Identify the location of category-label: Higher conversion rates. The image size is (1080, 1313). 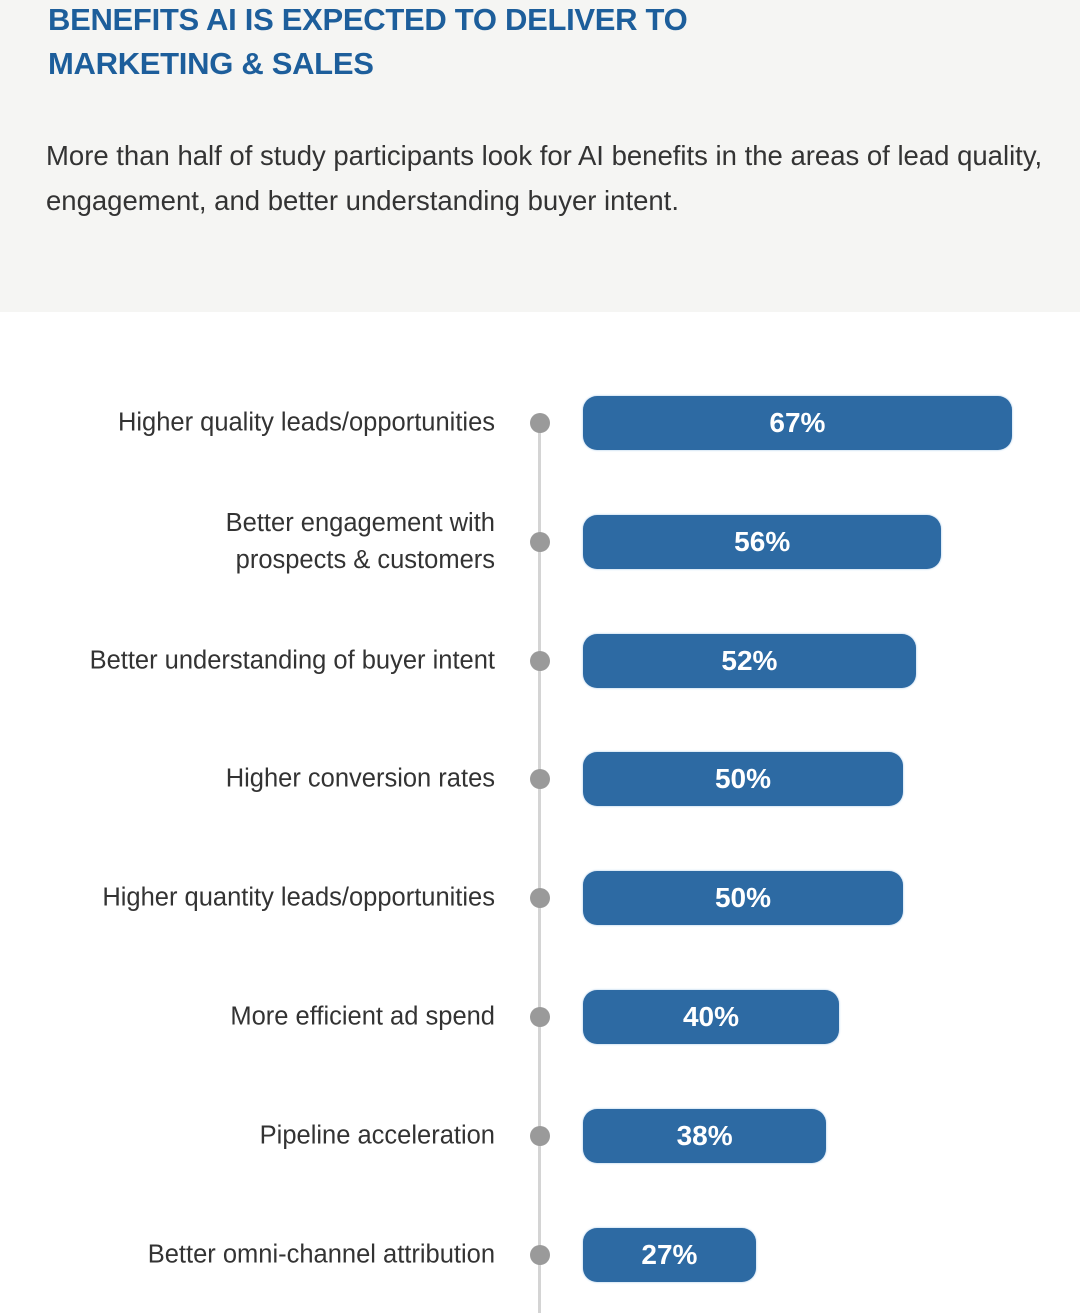
(360, 778).